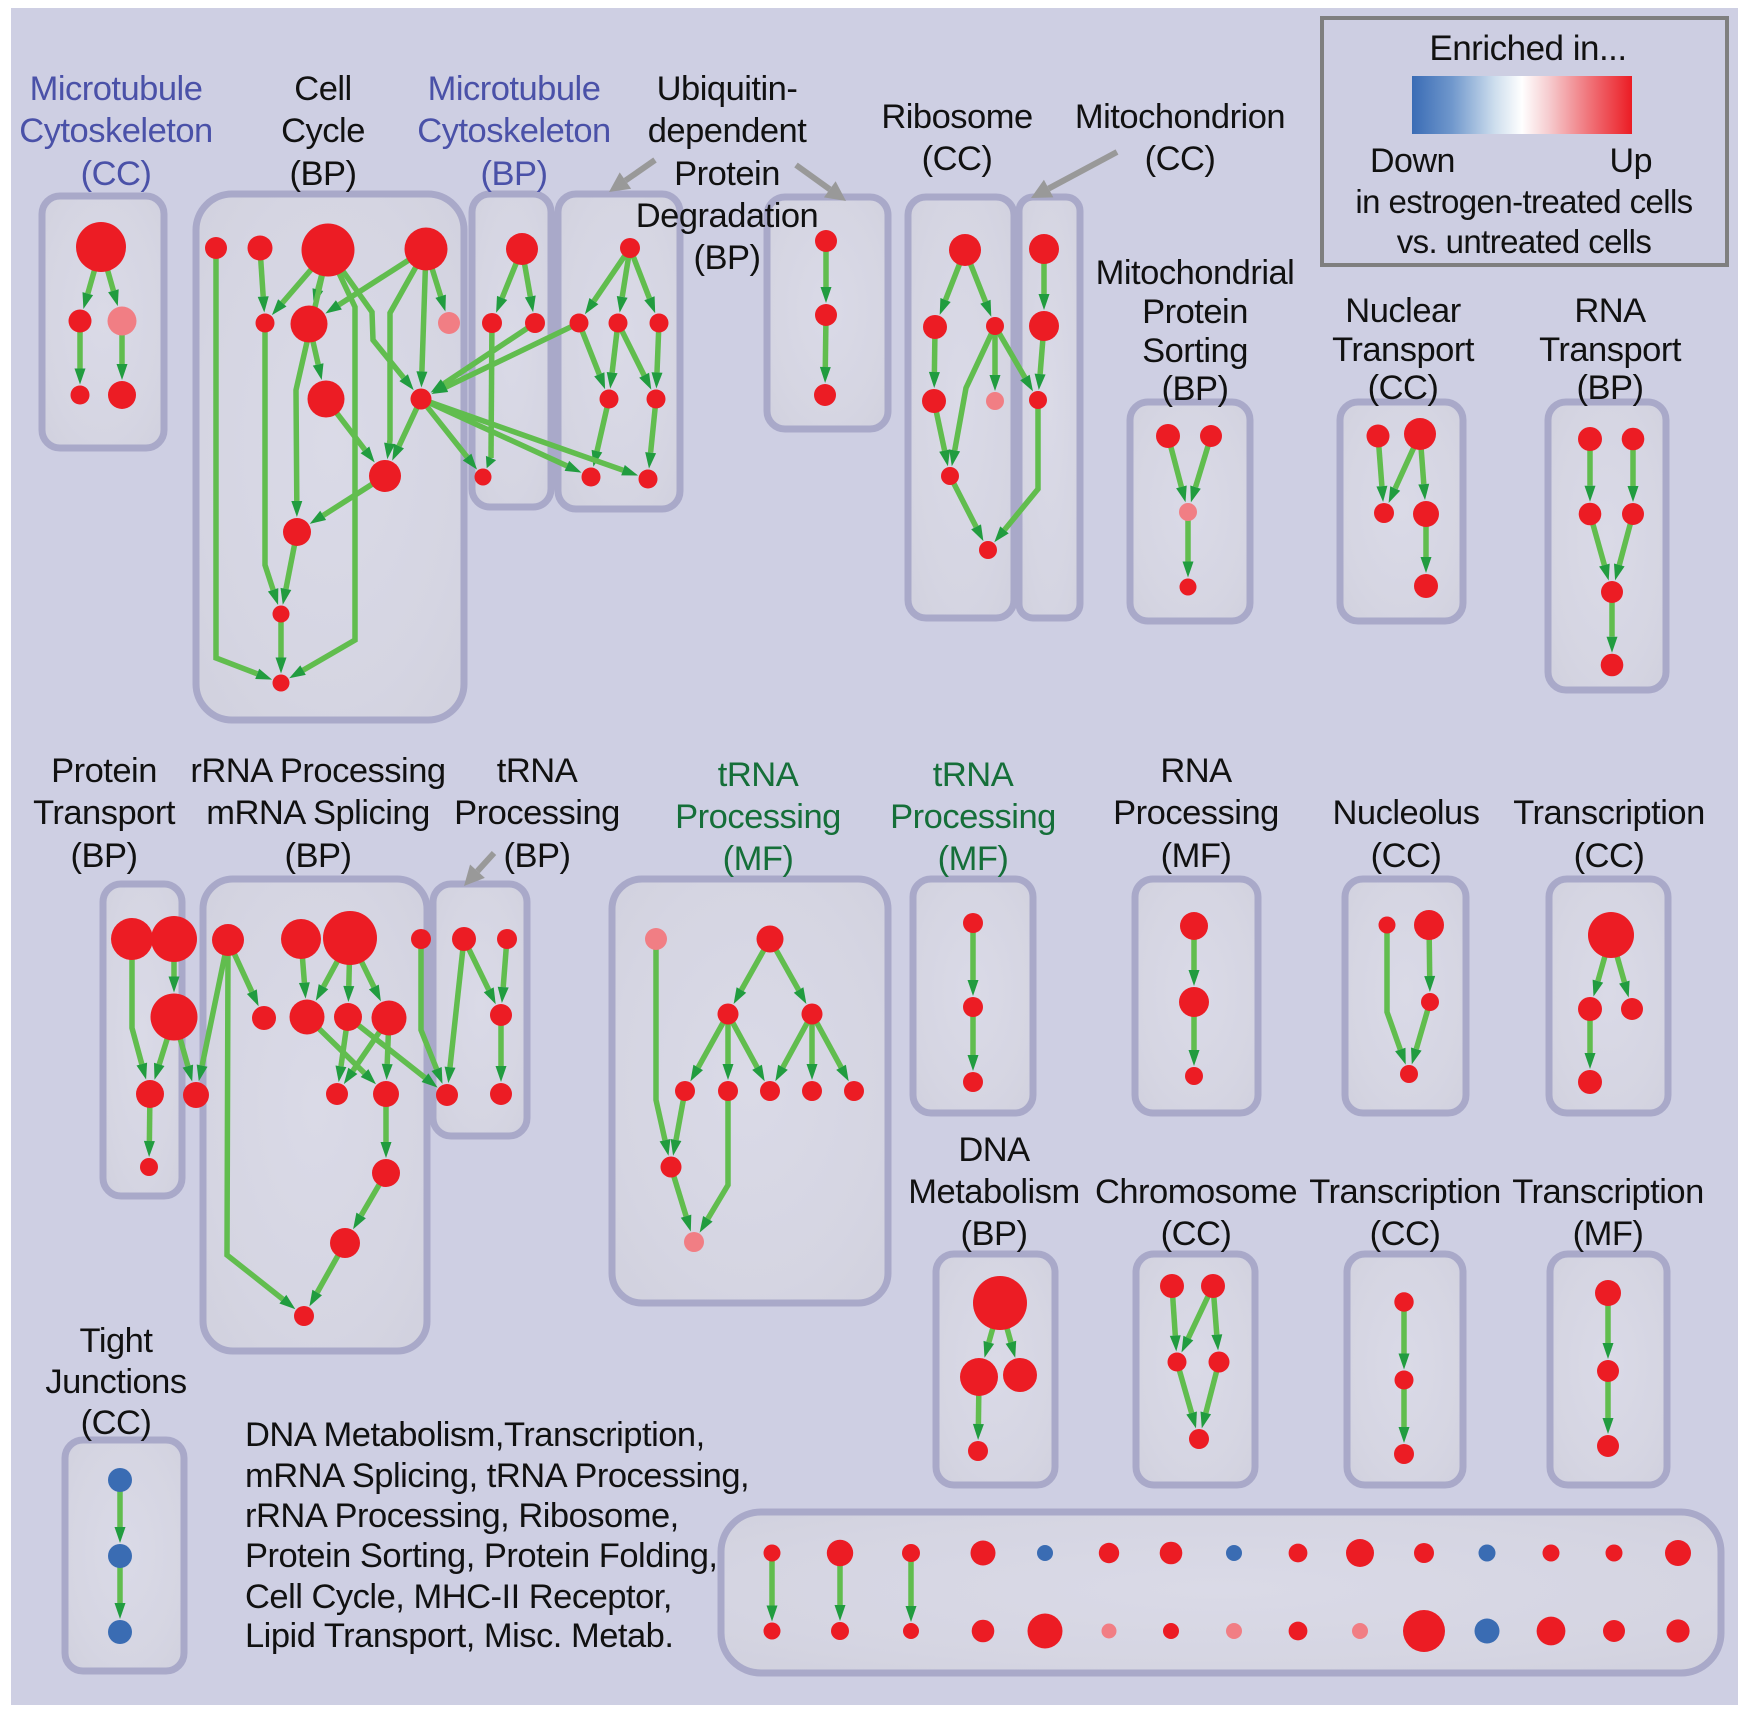 This screenshot has height=1715, width=1750. What do you see at coordinates (956, 117) in the screenshot?
I see `svg-text: Ribosome` at bounding box center [956, 117].